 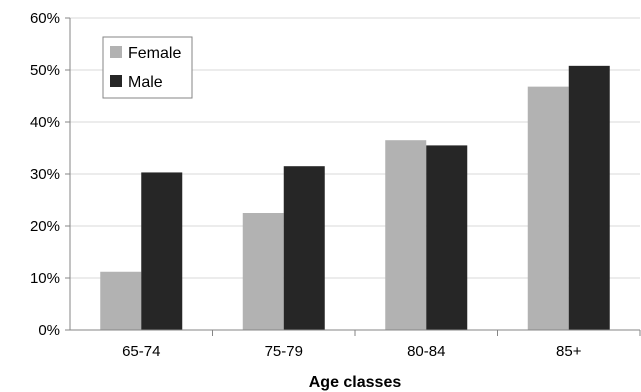 What do you see at coordinates (141, 351) in the screenshot?
I see `x-tick-label: 65-74` at bounding box center [141, 351].